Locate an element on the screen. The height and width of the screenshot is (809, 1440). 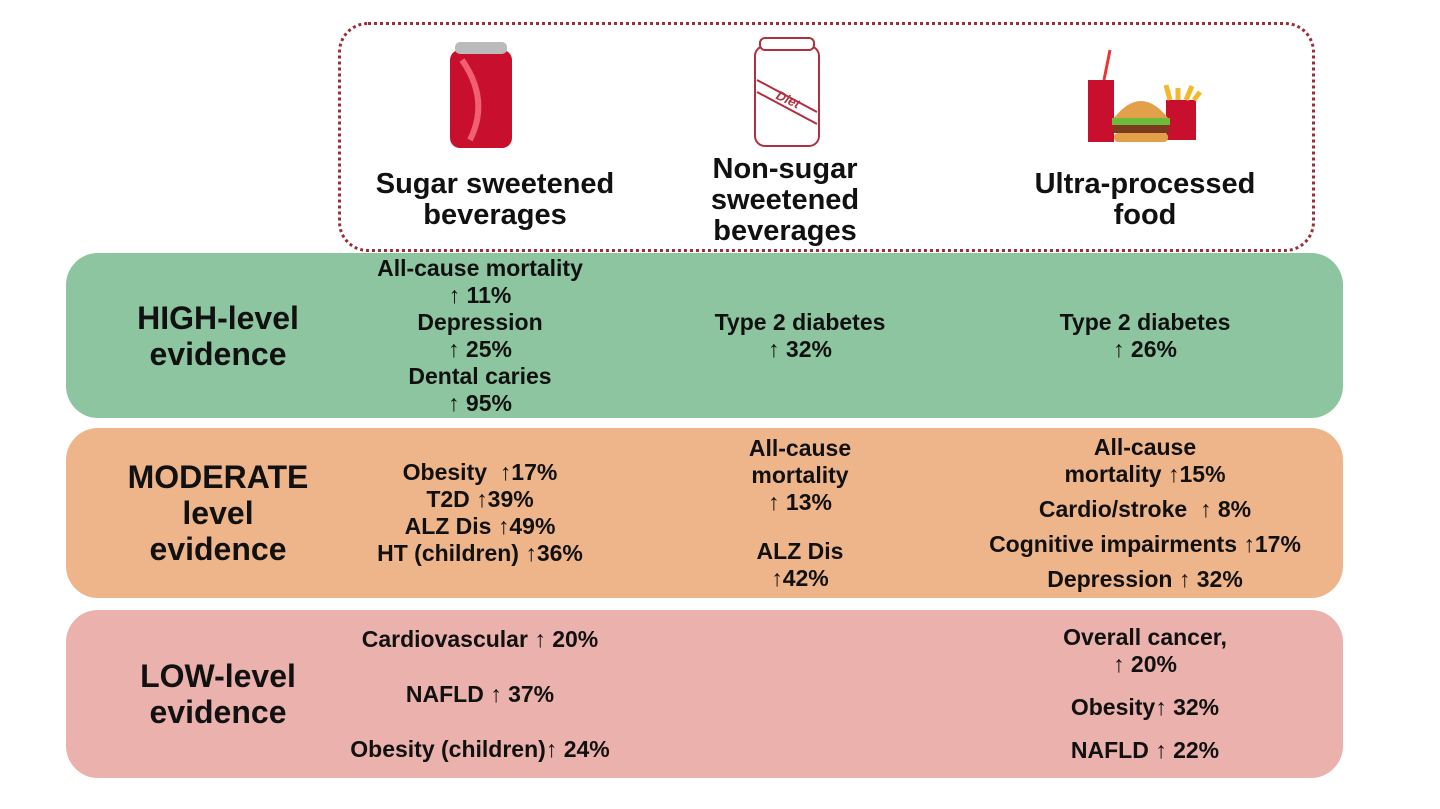
outcome-line: All-cause mortality is located at coordinates (480, 267).